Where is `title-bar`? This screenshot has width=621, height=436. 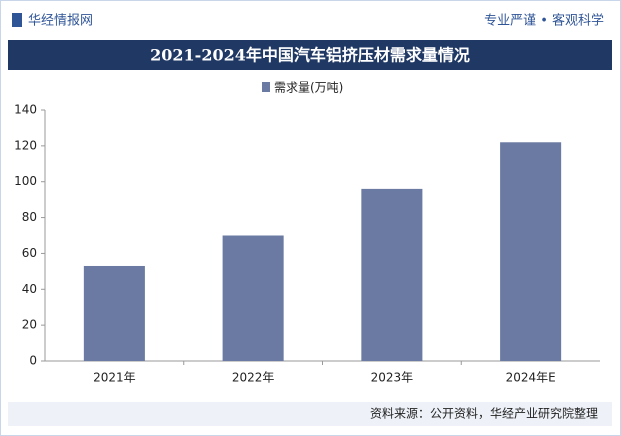 title-bar is located at coordinates (310, 55).